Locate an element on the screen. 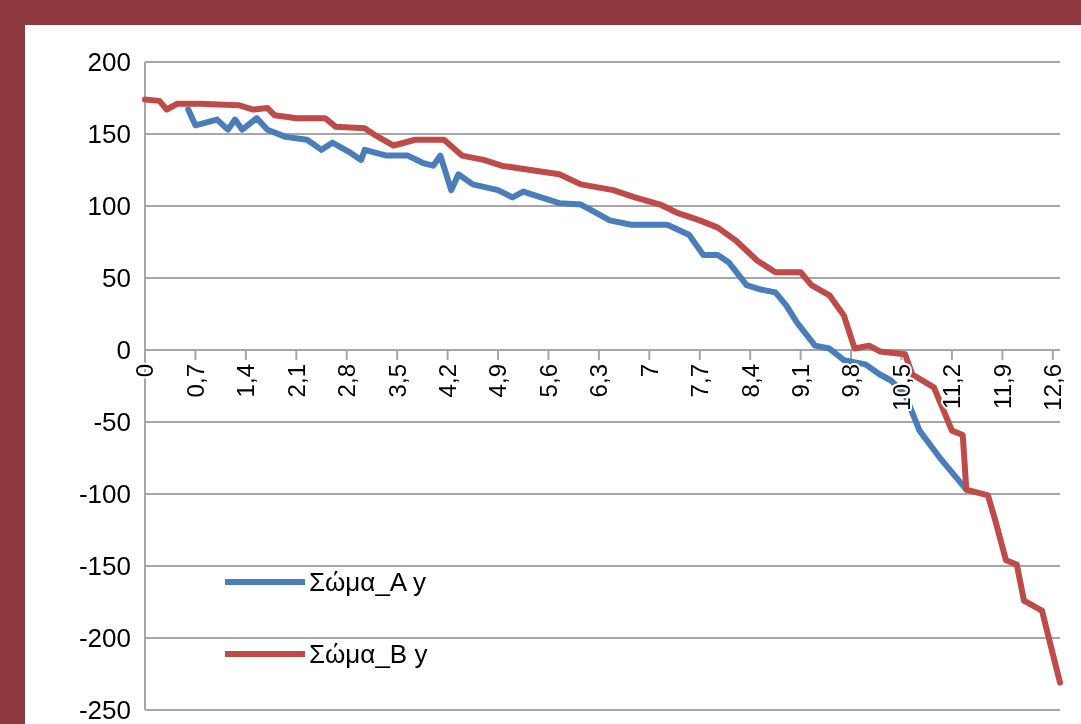 The width and height of the screenshot is (1081, 724). legend-label: Σώμα_A y is located at coordinates (367, 582).